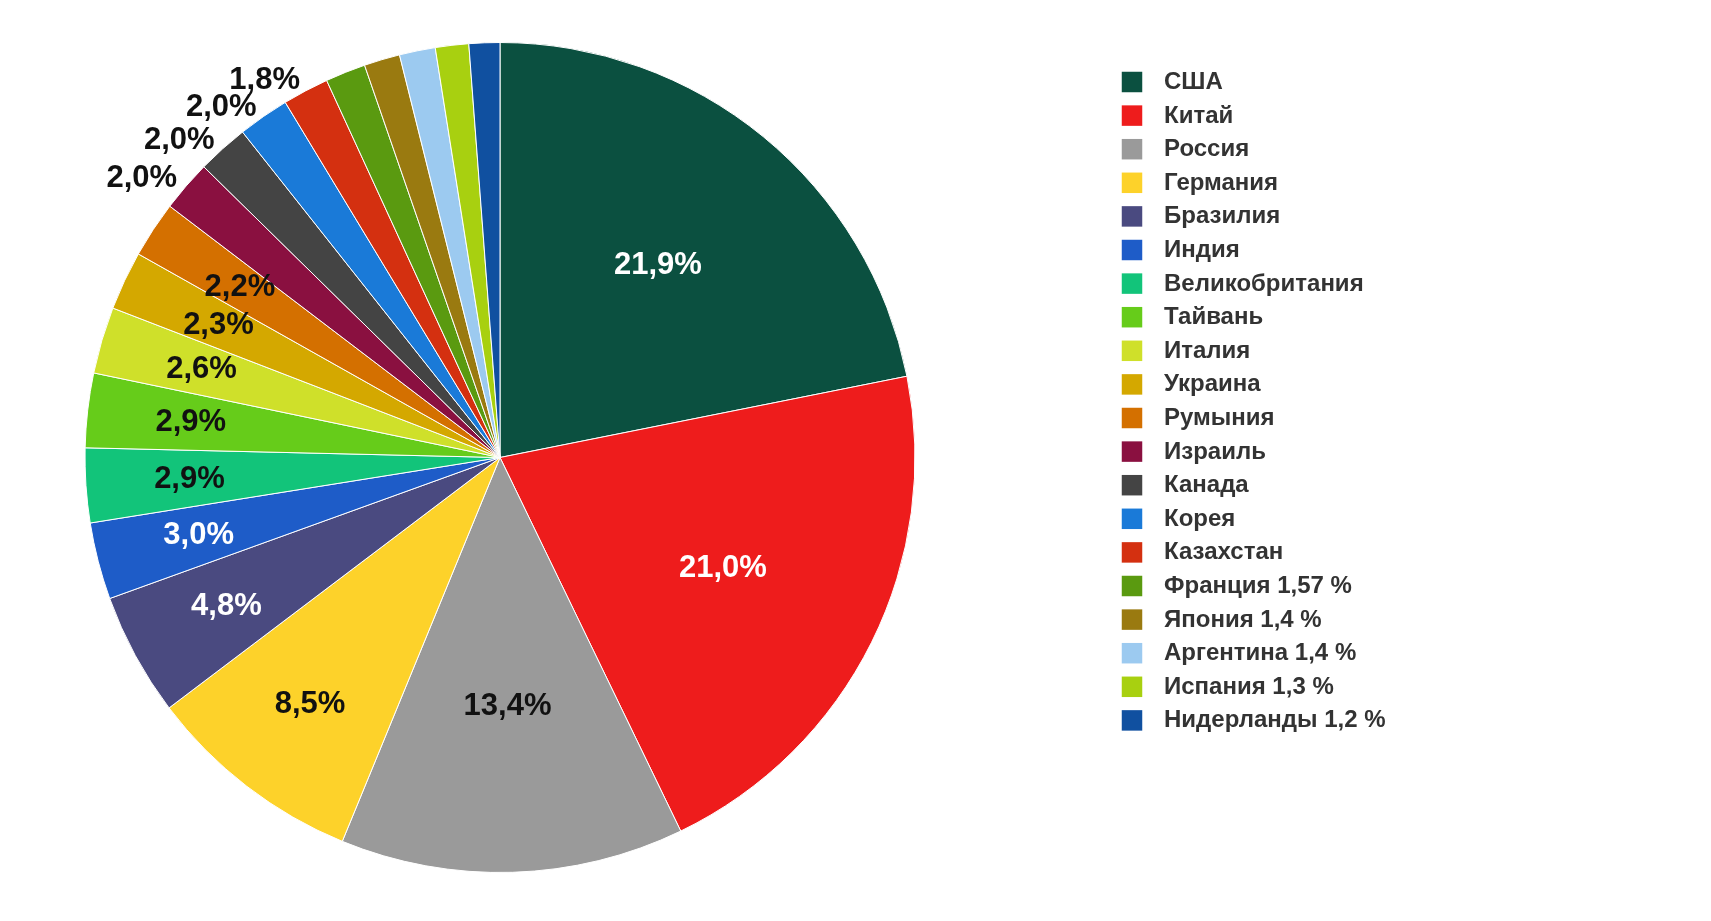 The height and width of the screenshot is (921, 1711). I want to click on data-label: 21,9%, so click(657, 263).